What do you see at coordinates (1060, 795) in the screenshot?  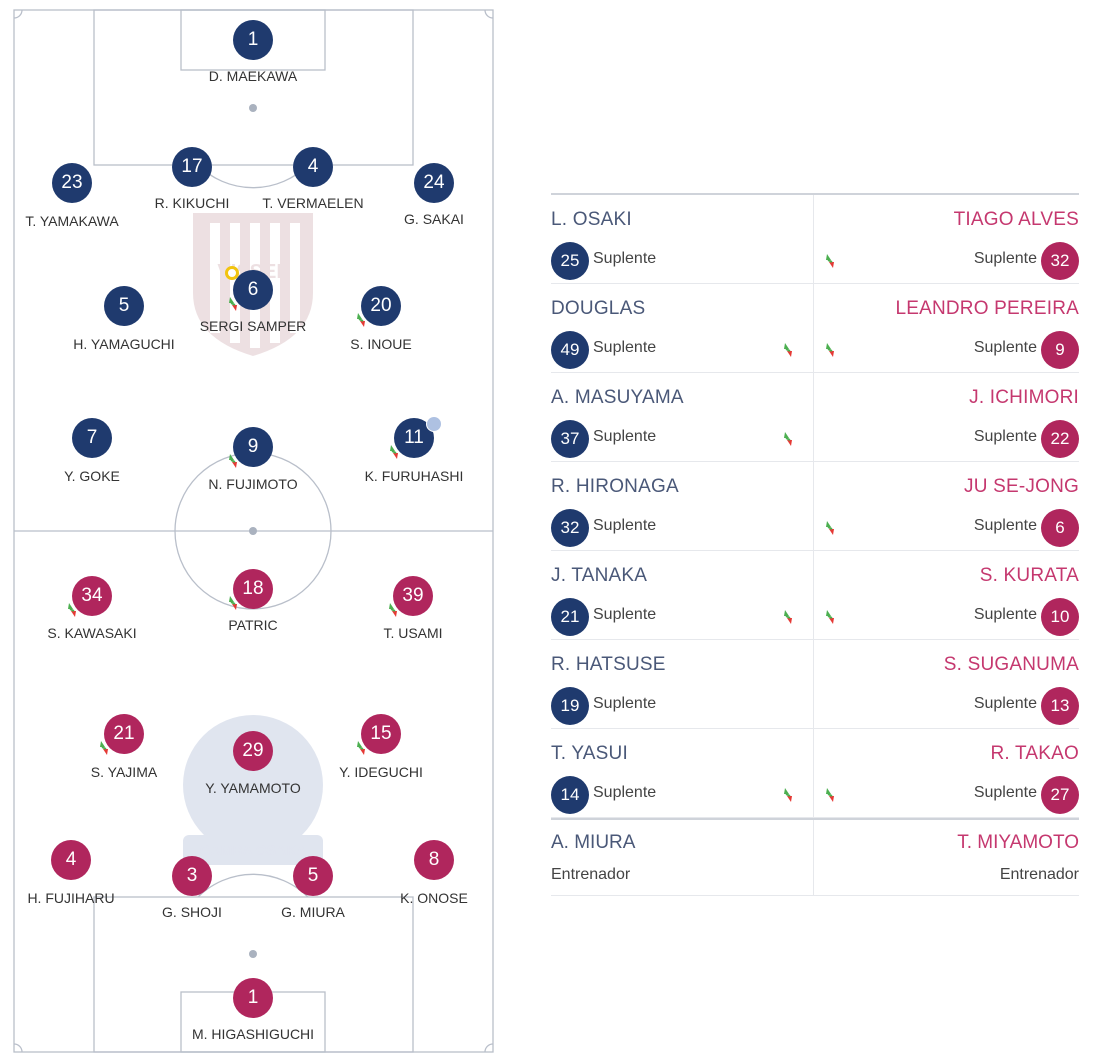 I see `away-sub-number-badge: 27` at bounding box center [1060, 795].